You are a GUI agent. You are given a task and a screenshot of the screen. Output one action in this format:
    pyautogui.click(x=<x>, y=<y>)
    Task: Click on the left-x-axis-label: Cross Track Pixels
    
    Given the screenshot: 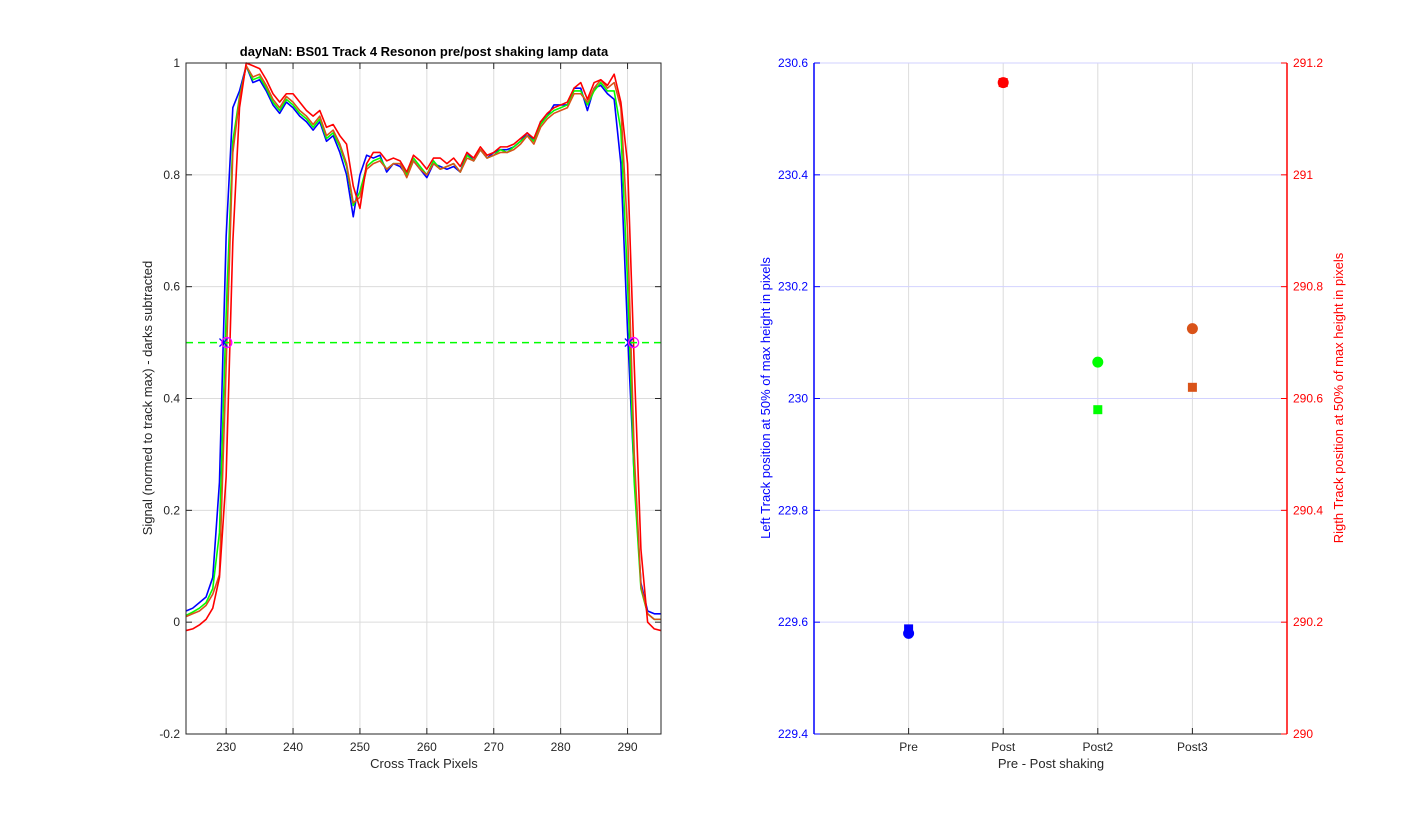 What is the action you would take?
    pyautogui.click(x=424, y=763)
    